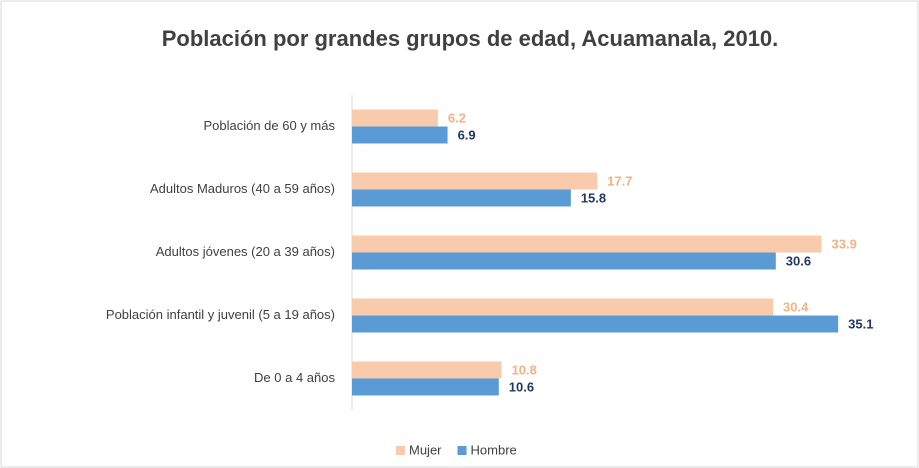  Describe the element at coordinates (294, 377) in the screenshot. I see `category-label: De 0 a 4 años` at that location.